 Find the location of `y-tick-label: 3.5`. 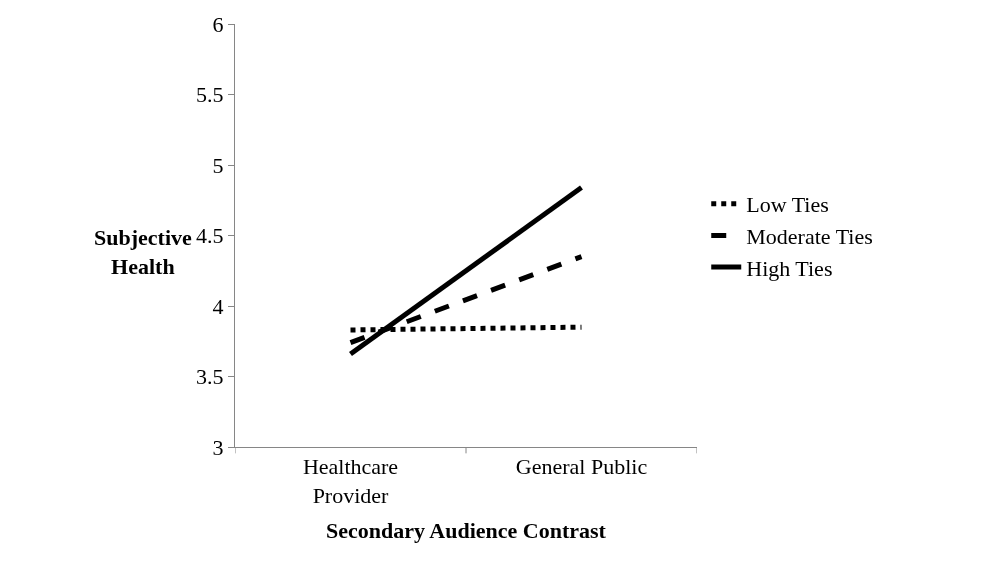

y-tick-label: 3.5 is located at coordinates (210, 377).